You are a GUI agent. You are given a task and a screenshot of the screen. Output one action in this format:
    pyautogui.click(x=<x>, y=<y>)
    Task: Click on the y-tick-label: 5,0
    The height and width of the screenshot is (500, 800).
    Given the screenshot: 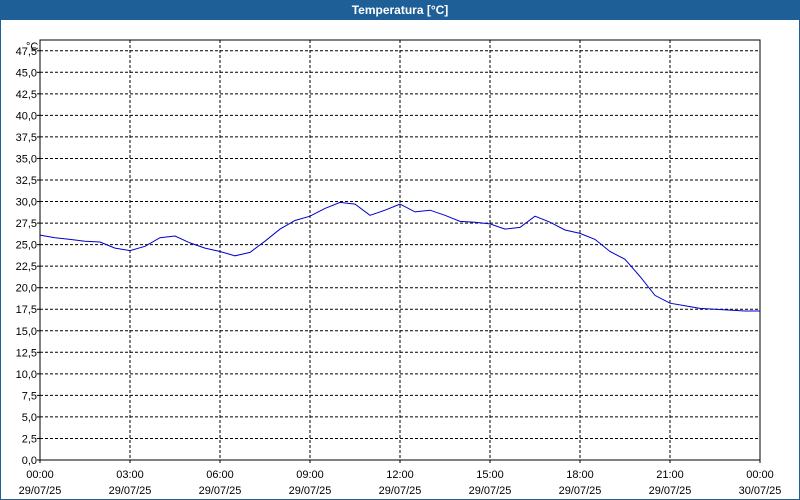 What is the action you would take?
    pyautogui.click(x=29, y=418)
    